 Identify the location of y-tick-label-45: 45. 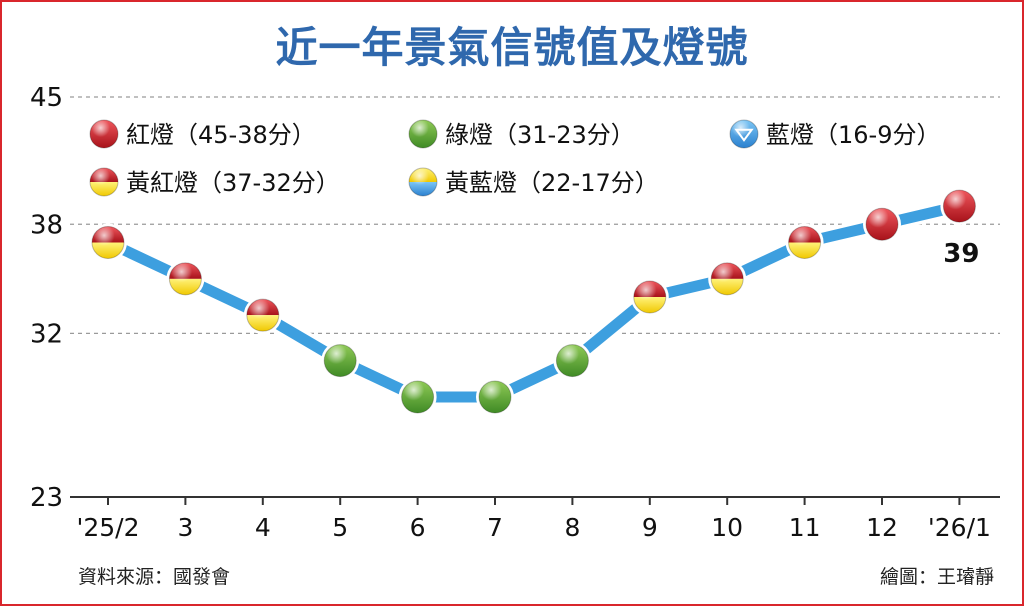
(46, 98).